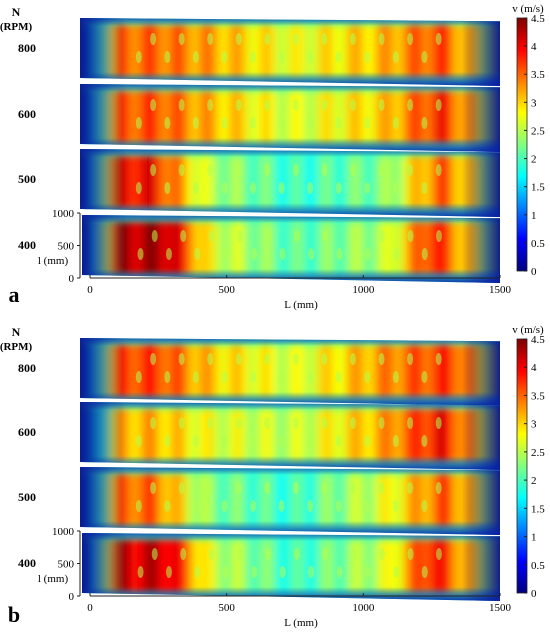 The height and width of the screenshot is (637, 550). I want to click on colorbar-tick-label: 4.5, so click(538, 340).